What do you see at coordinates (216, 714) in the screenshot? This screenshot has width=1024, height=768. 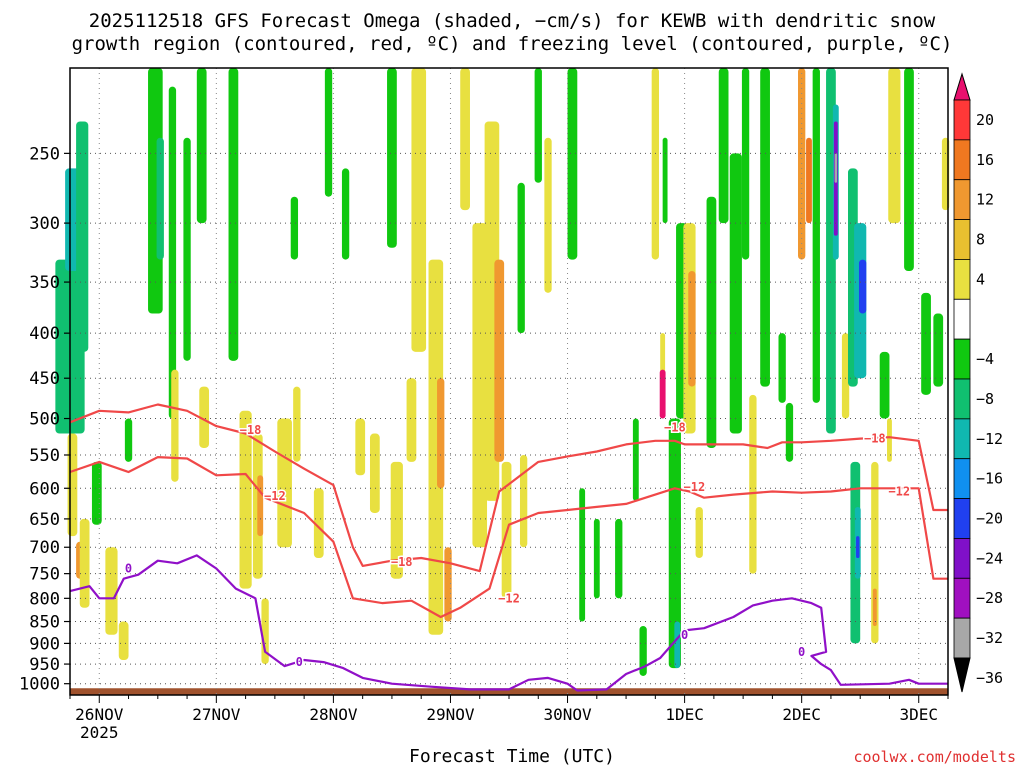 I see `x-tick-label: 27NOV` at bounding box center [216, 714].